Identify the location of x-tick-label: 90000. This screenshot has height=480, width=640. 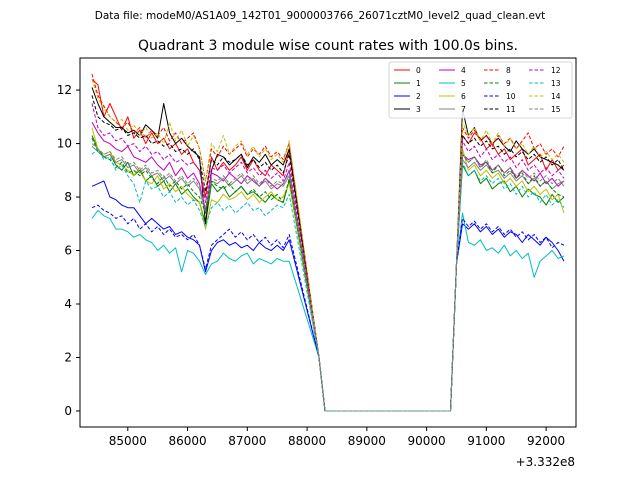
(427, 441).